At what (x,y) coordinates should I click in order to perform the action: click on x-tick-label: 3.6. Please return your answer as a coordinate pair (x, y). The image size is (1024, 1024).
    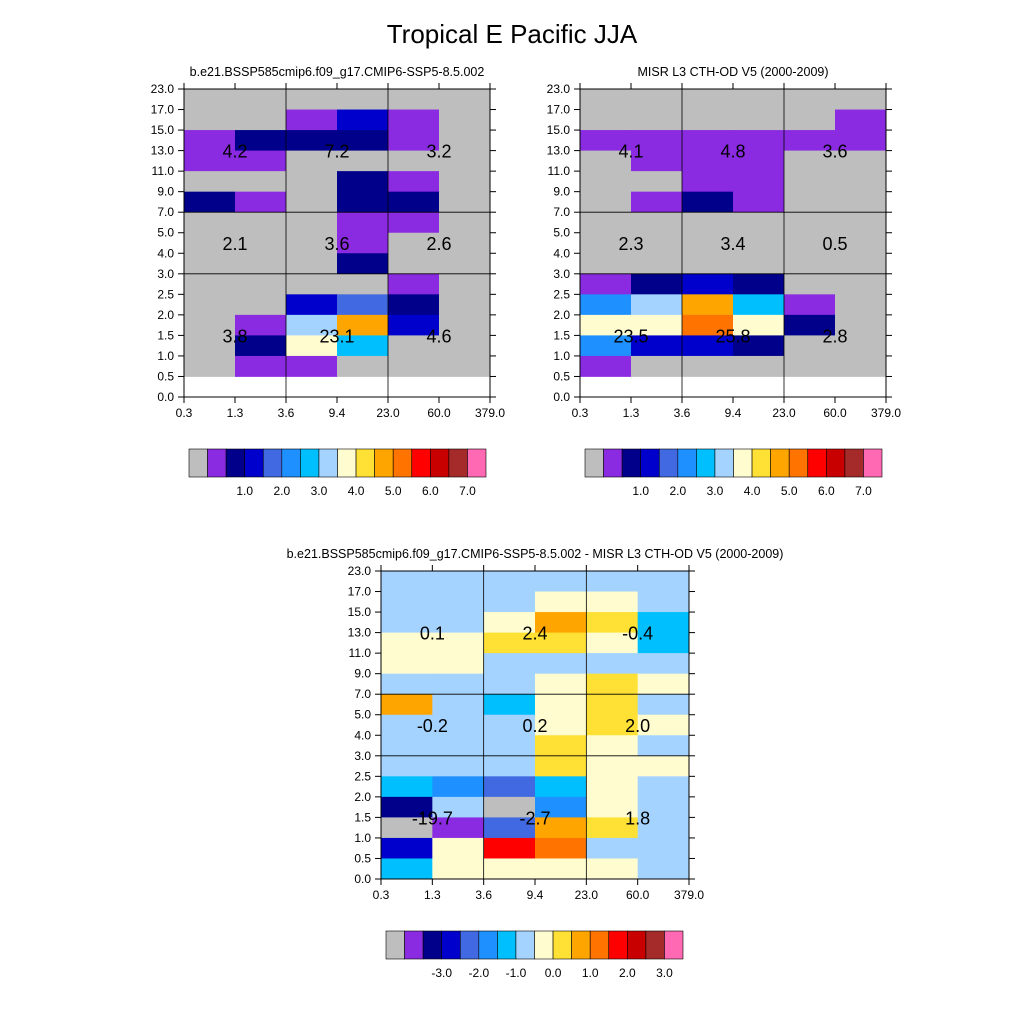
    Looking at the image, I should click on (682, 413).